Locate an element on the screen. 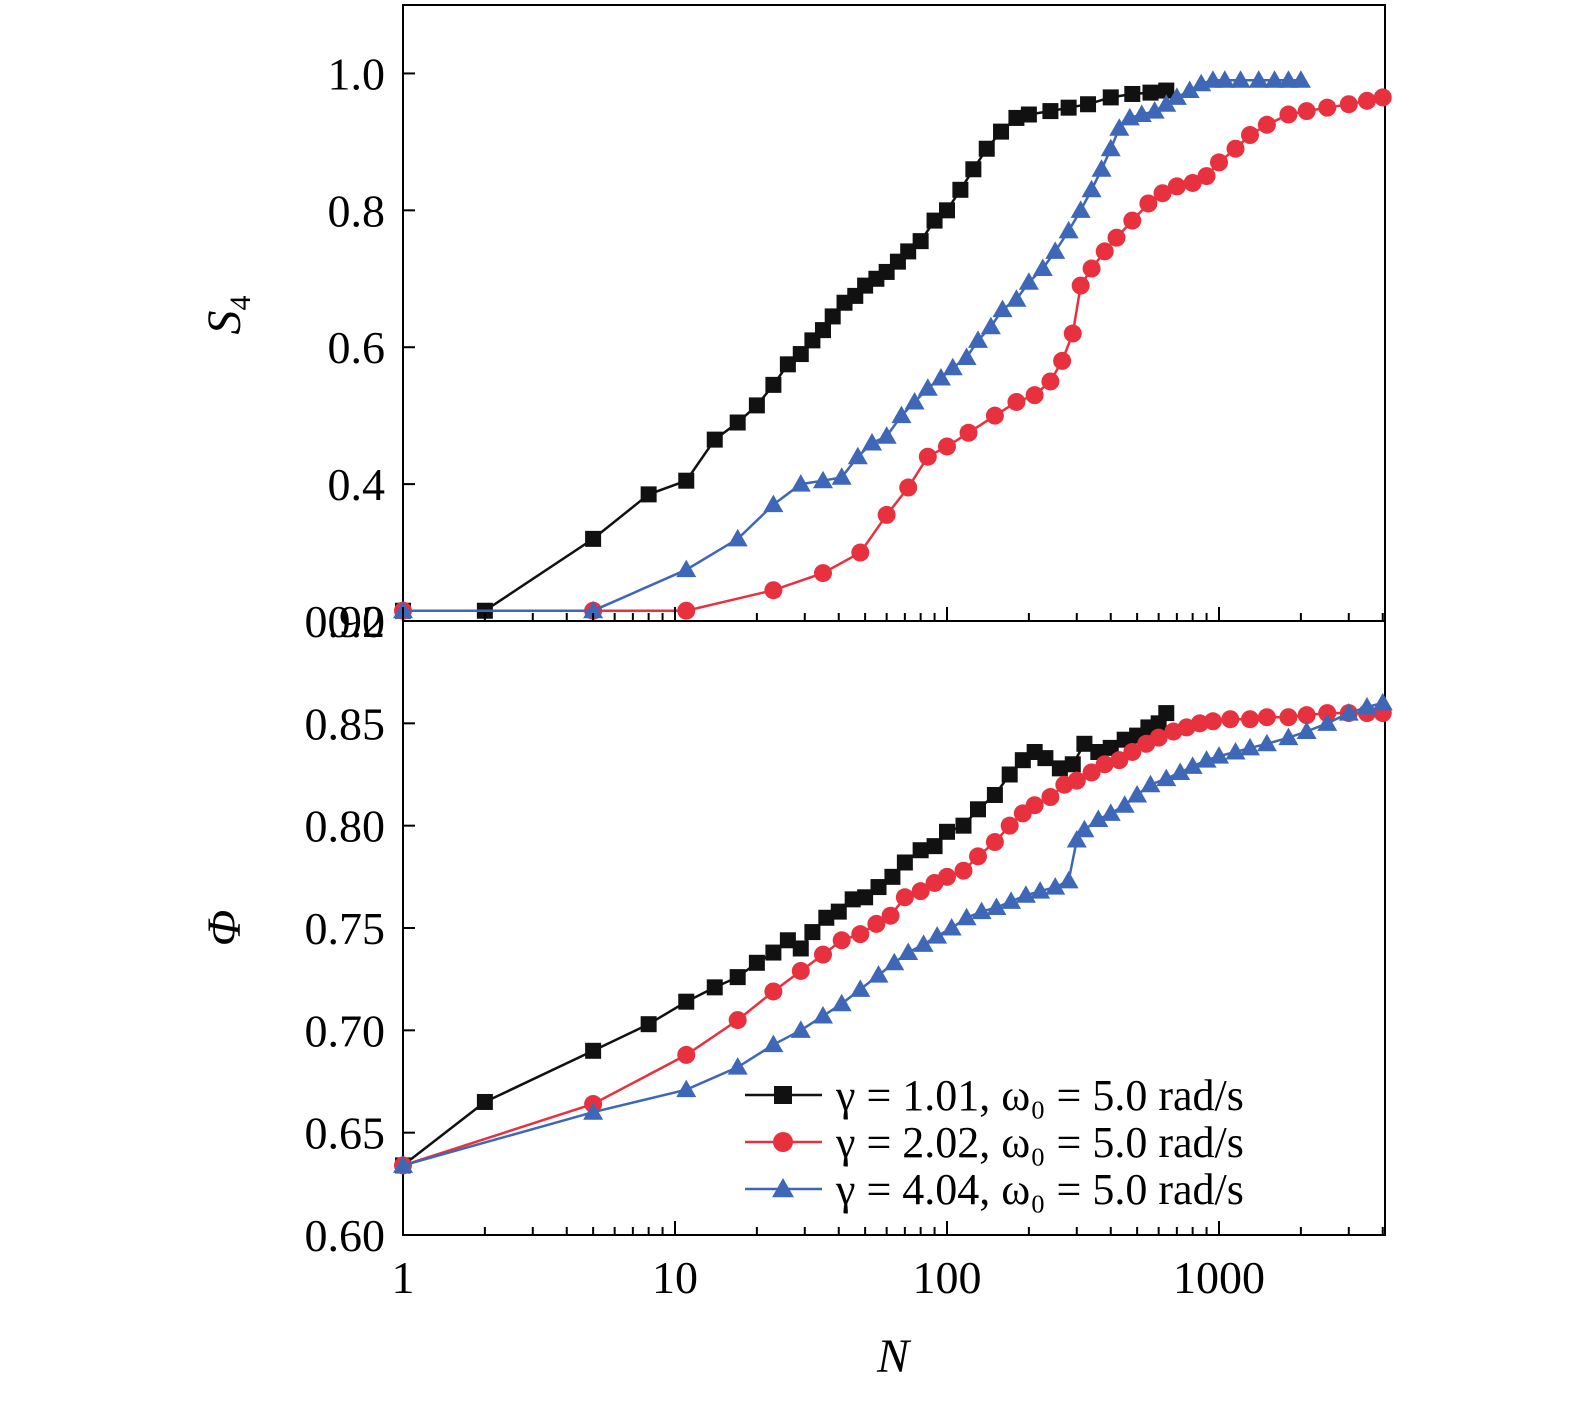 This screenshot has height=1402, width=1575. bottom-y-tick-label: 0.70 is located at coordinates (345, 1030).